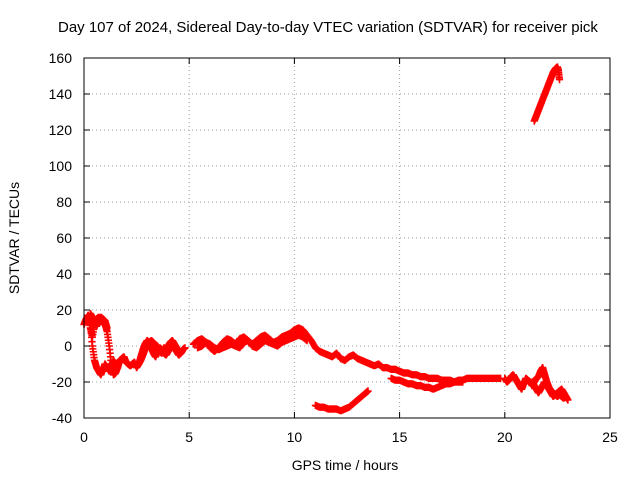 This screenshot has width=640, height=480. What do you see at coordinates (505, 437) in the screenshot?
I see `x-tick-label: 20` at bounding box center [505, 437].